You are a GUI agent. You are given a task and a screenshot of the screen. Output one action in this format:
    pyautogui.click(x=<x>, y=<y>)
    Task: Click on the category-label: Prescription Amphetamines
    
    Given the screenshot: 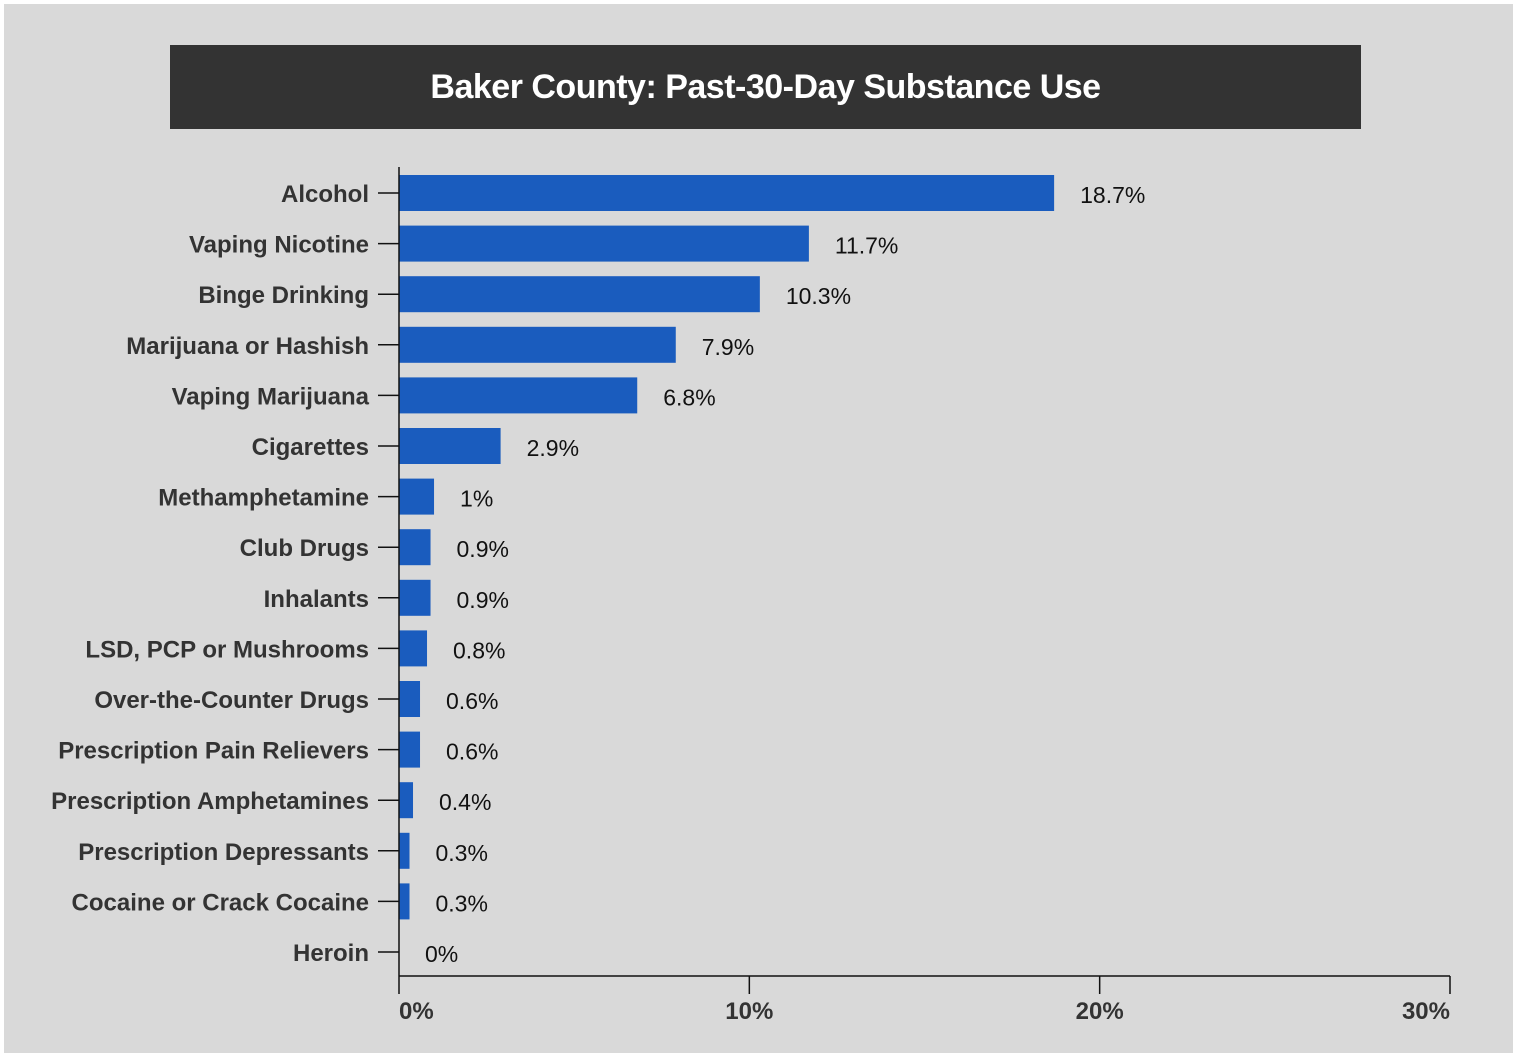 What is the action you would take?
    pyautogui.click(x=210, y=801)
    